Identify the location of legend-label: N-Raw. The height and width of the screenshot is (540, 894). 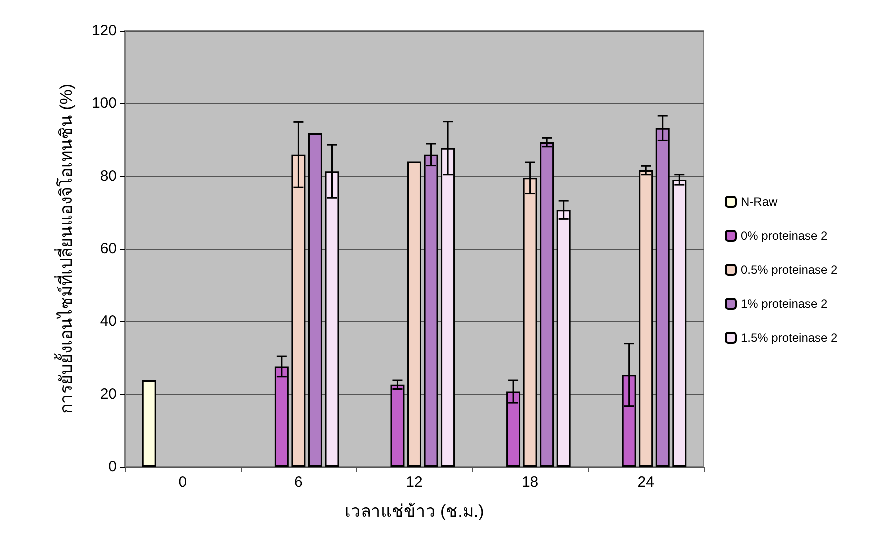
(759, 202).